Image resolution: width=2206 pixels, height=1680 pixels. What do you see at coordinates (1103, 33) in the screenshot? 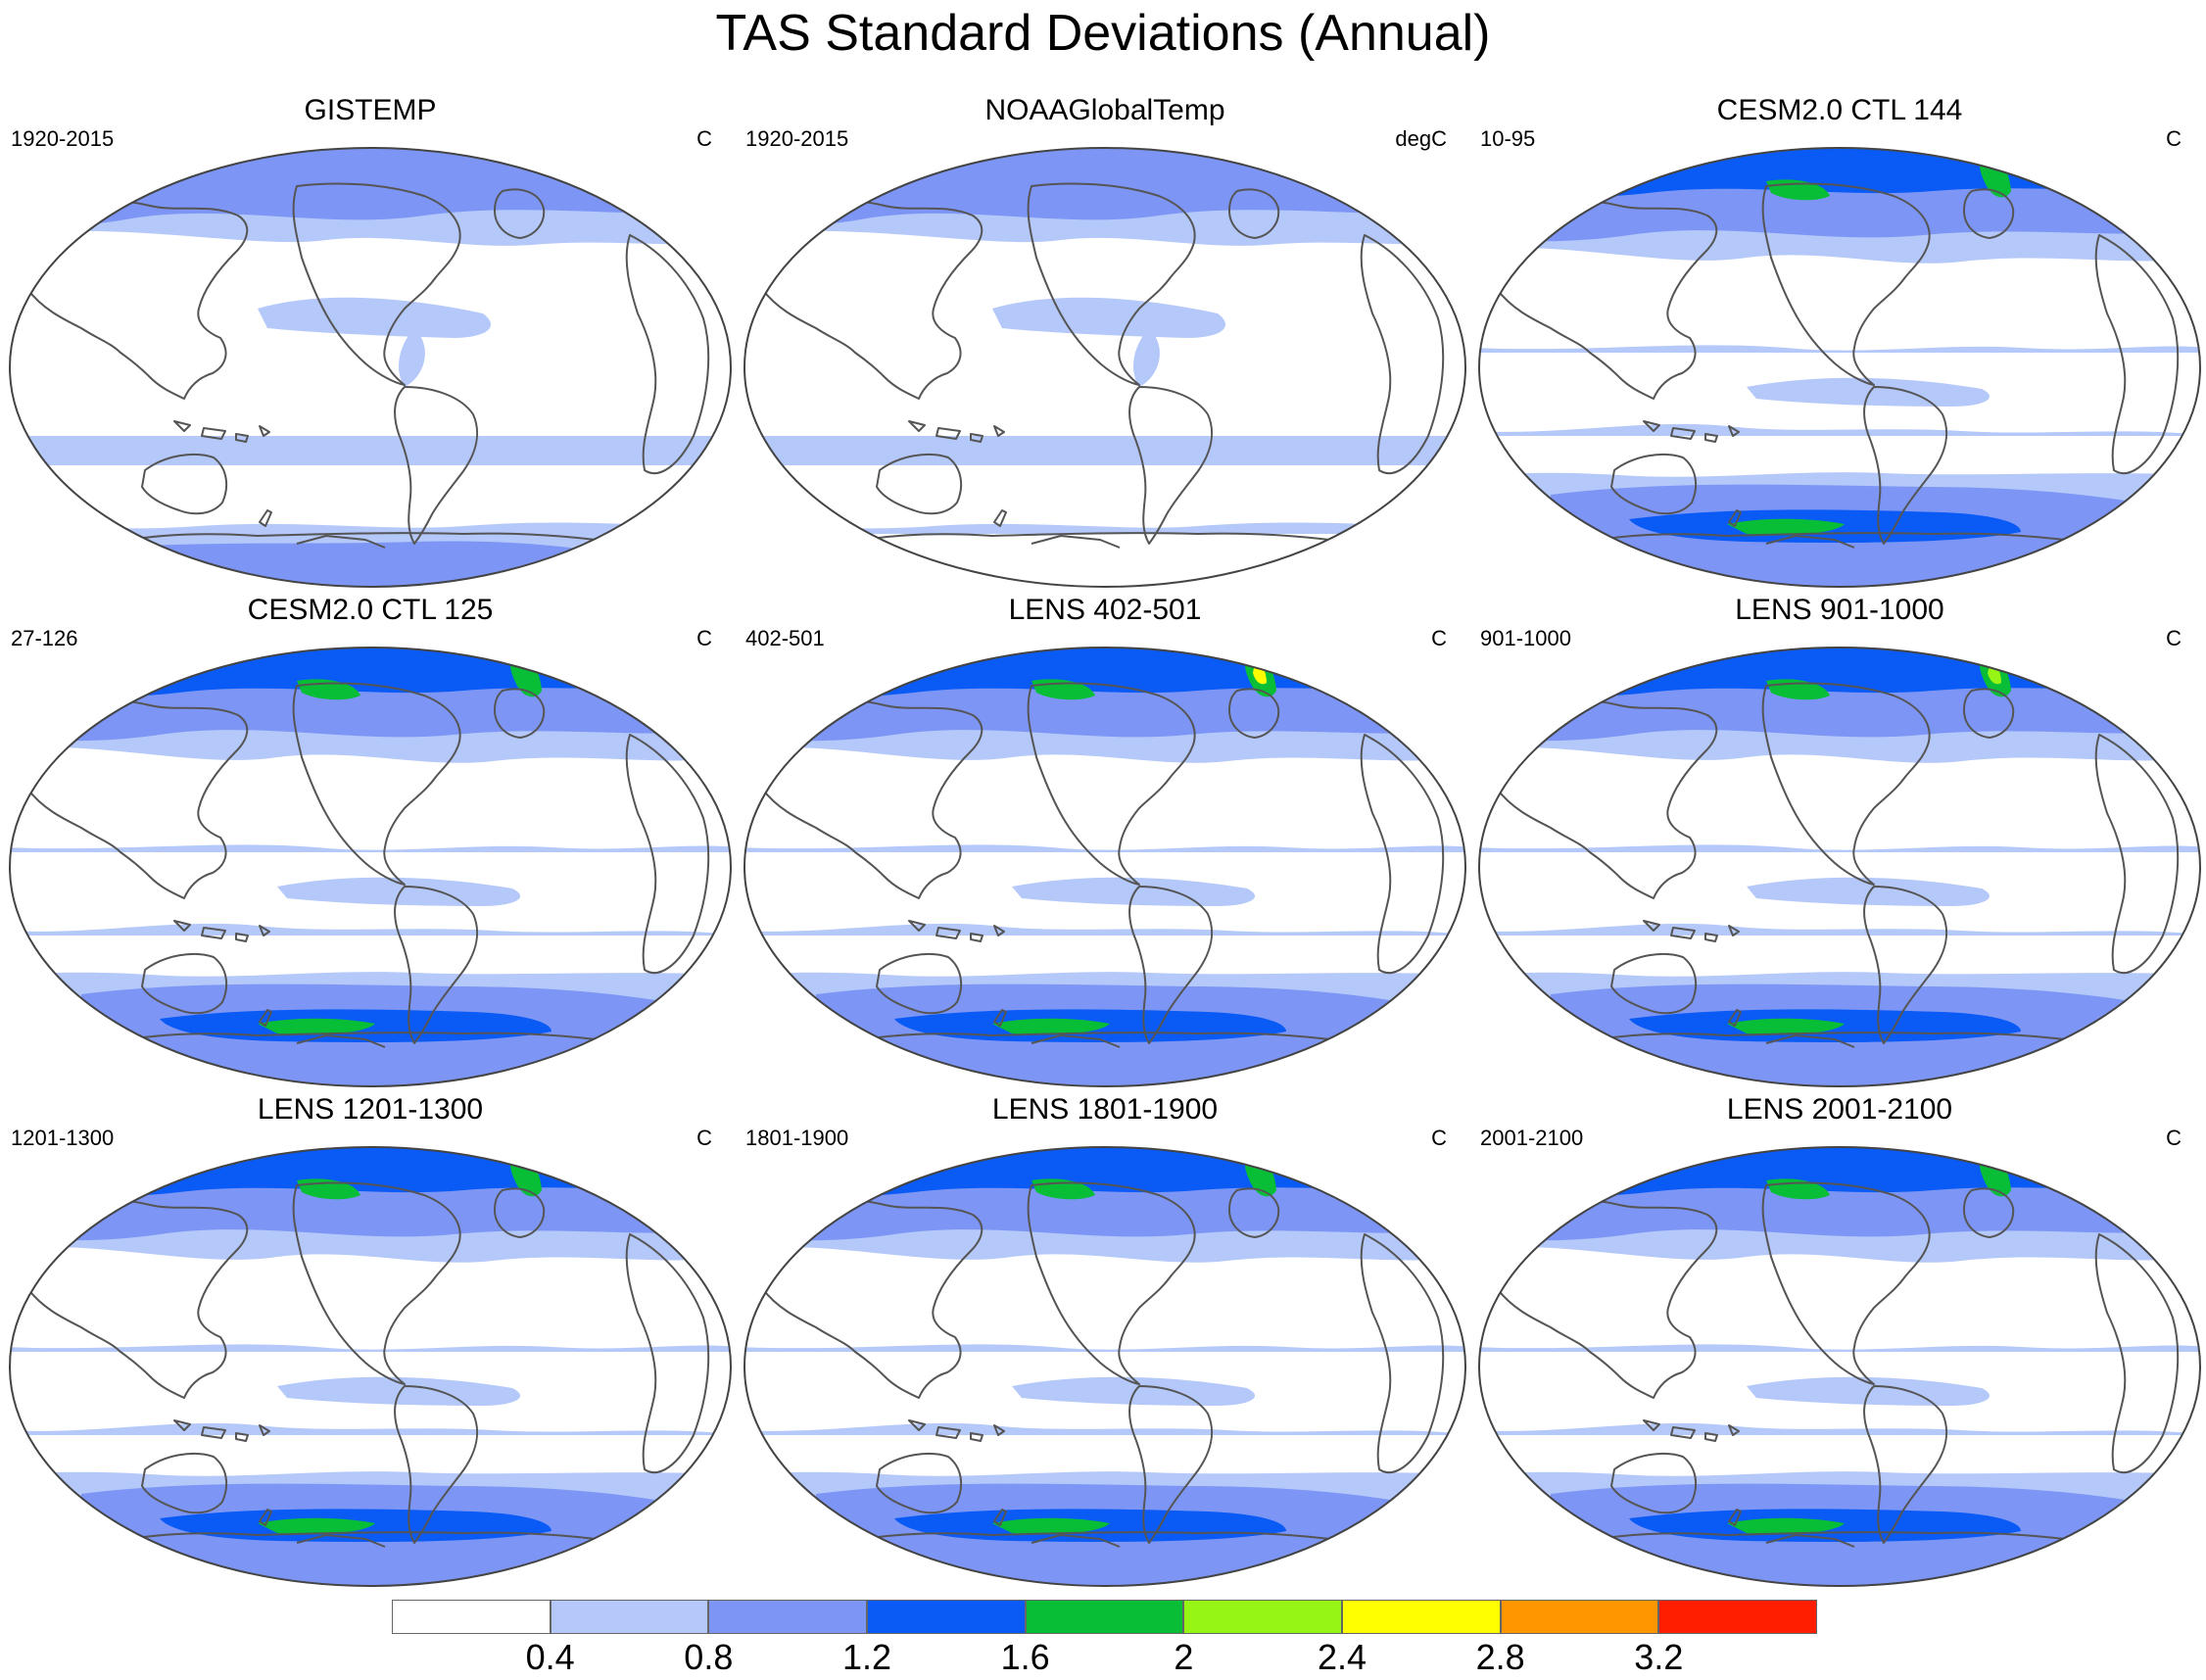
I see `figure-title: TAS Standard Deviations (Annual)` at bounding box center [1103, 33].